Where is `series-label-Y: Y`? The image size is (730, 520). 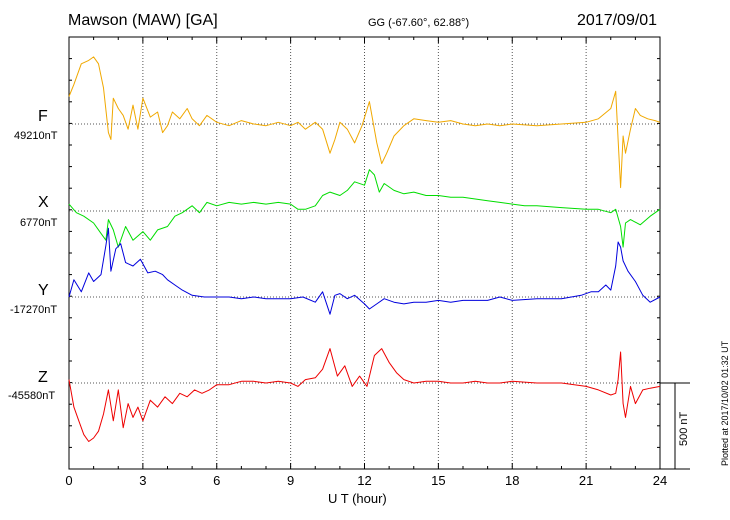 series-label-Y: Y is located at coordinates (43, 290).